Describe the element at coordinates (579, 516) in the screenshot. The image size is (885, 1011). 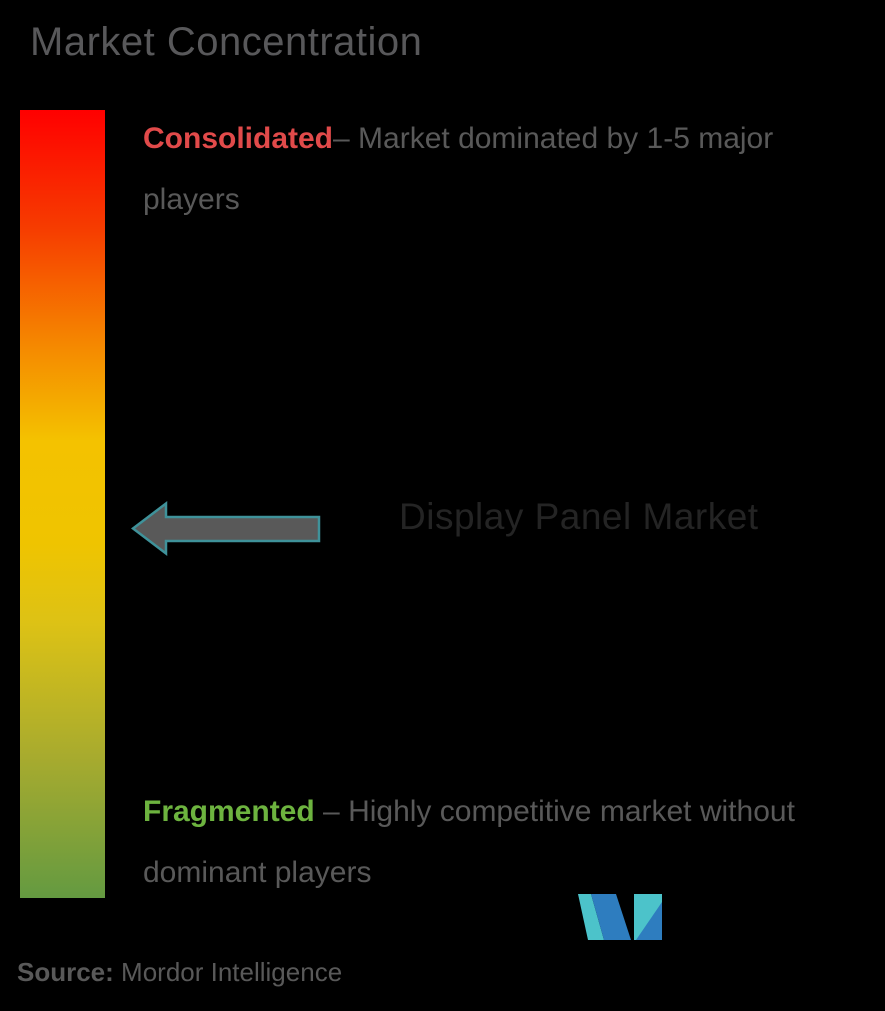
I see `market-label: Display Panel Market` at that location.